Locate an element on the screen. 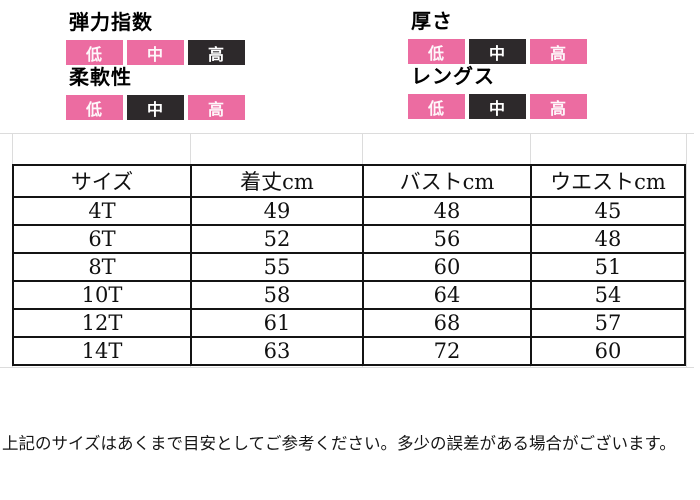 Image resolution: width=700 pixels, height=500 pixels. table-cell: 64 is located at coordinates (447, 295).